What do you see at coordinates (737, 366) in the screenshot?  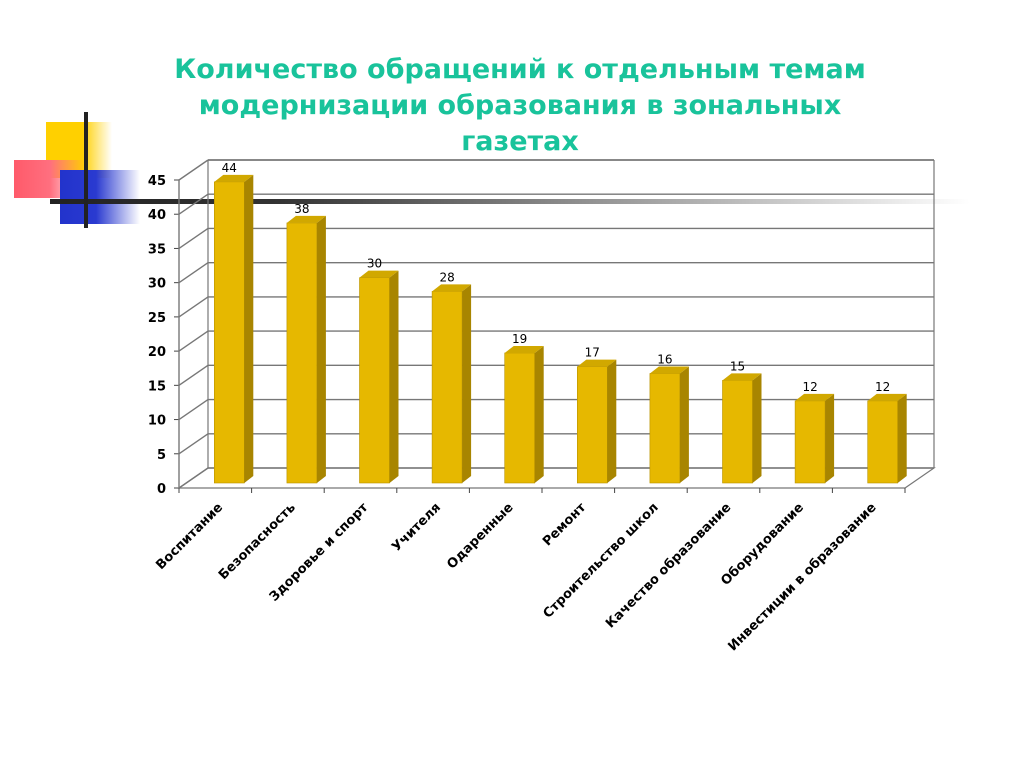 I see `data-label: 15` at bounding box center [737, 366].